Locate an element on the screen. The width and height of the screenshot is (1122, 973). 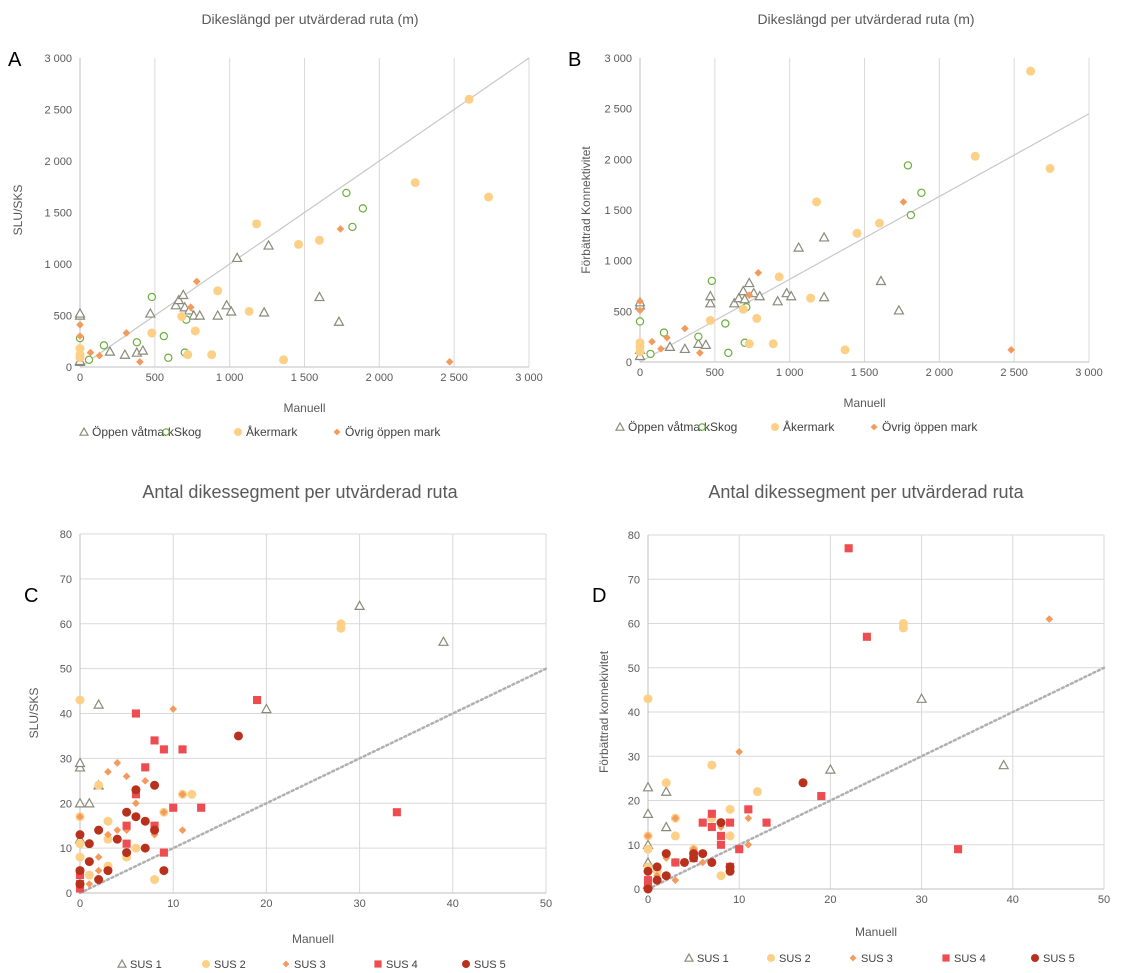
legend-entry: SUS 5 is located at coordinates (1053, 959).